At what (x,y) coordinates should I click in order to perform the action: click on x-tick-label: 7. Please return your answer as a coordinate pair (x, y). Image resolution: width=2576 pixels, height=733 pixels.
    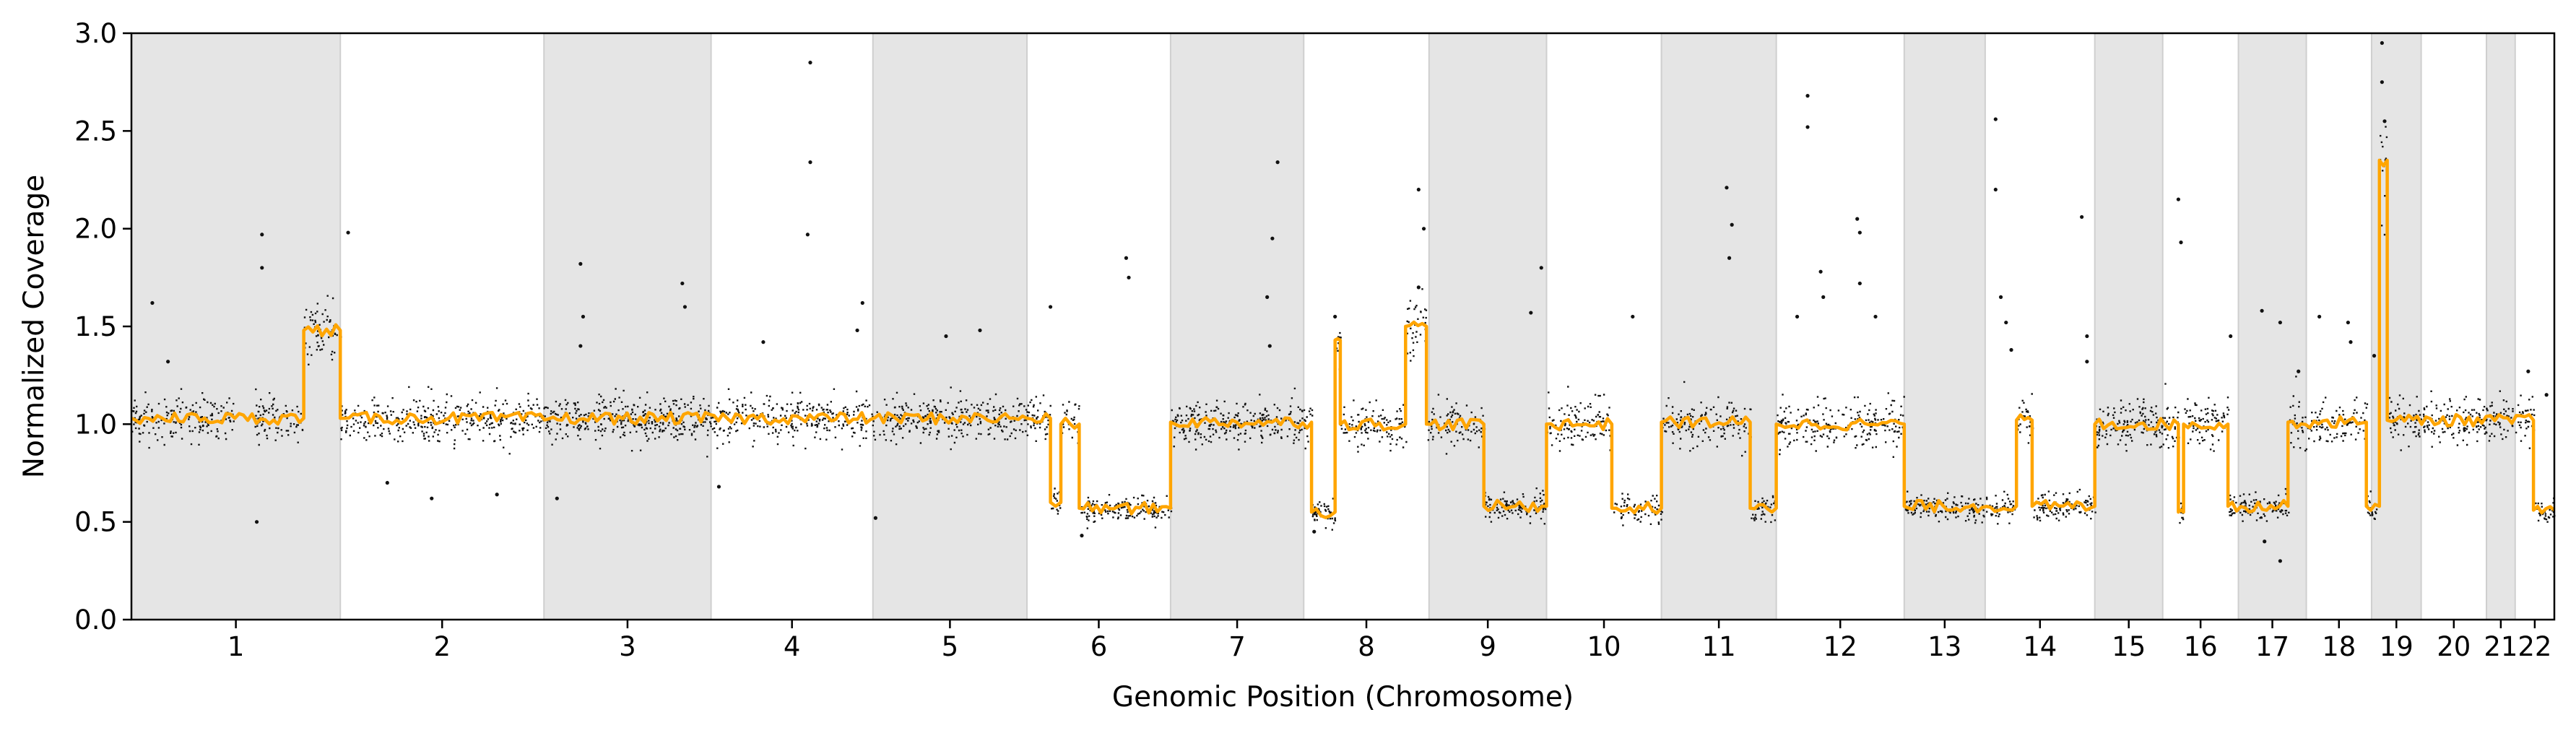
    Looking at the image, I should click on (1237, 646).